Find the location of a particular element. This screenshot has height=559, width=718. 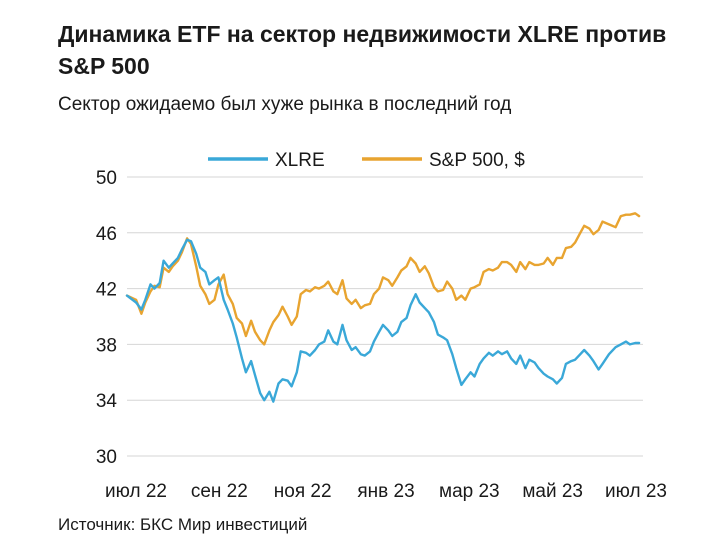

x-tick-label: мар 23 is located at coordinates (469, 491).